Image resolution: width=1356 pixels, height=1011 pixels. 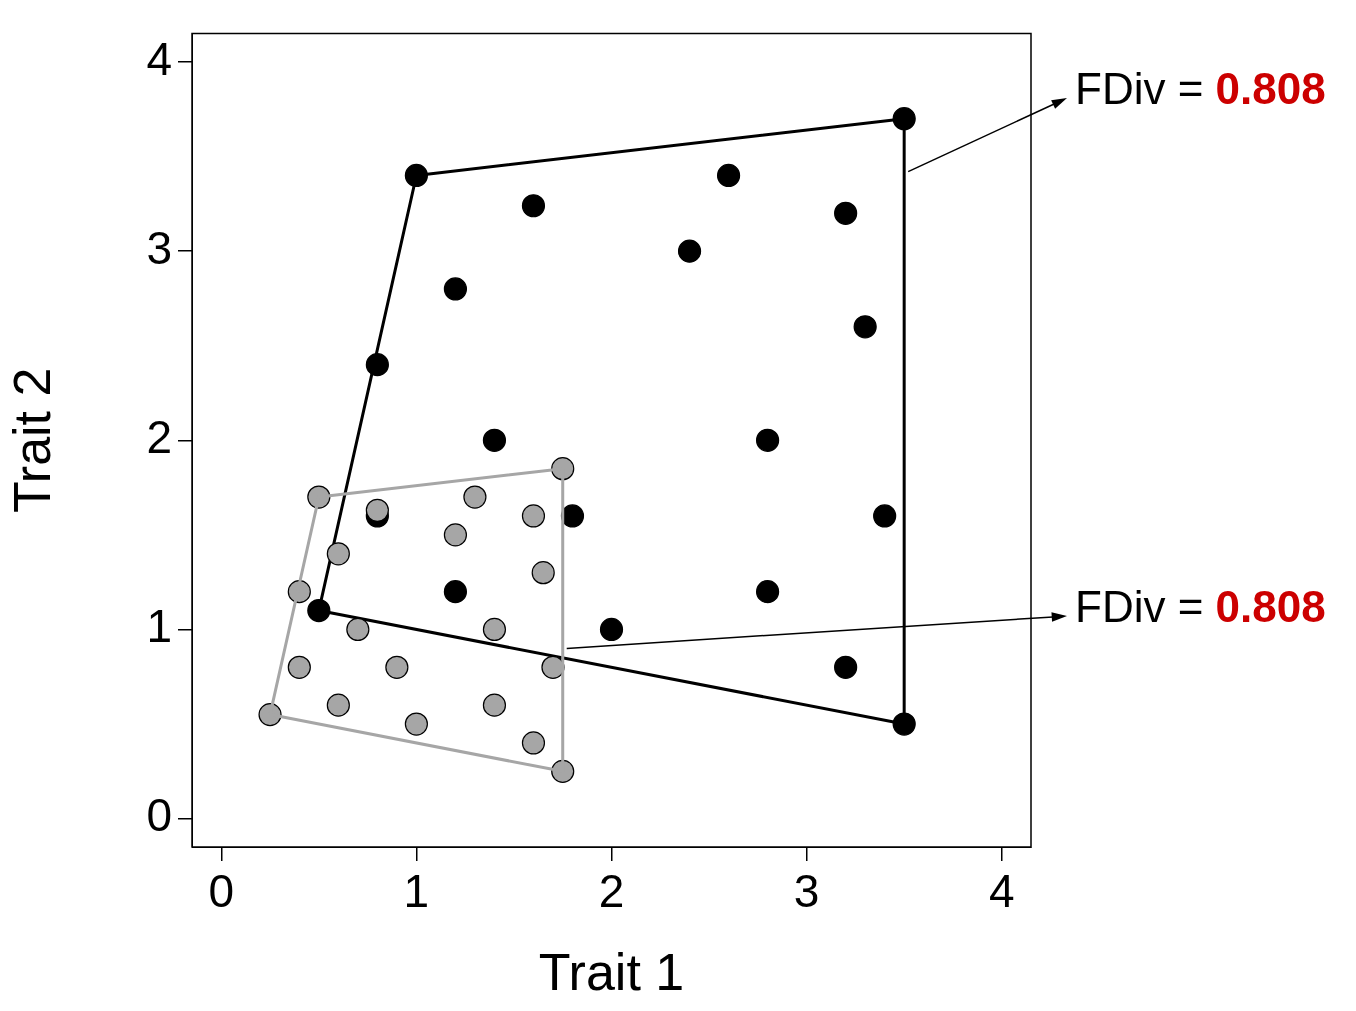 I want to click on y-axis-title: Trait 2, so click(x=31, y=440).